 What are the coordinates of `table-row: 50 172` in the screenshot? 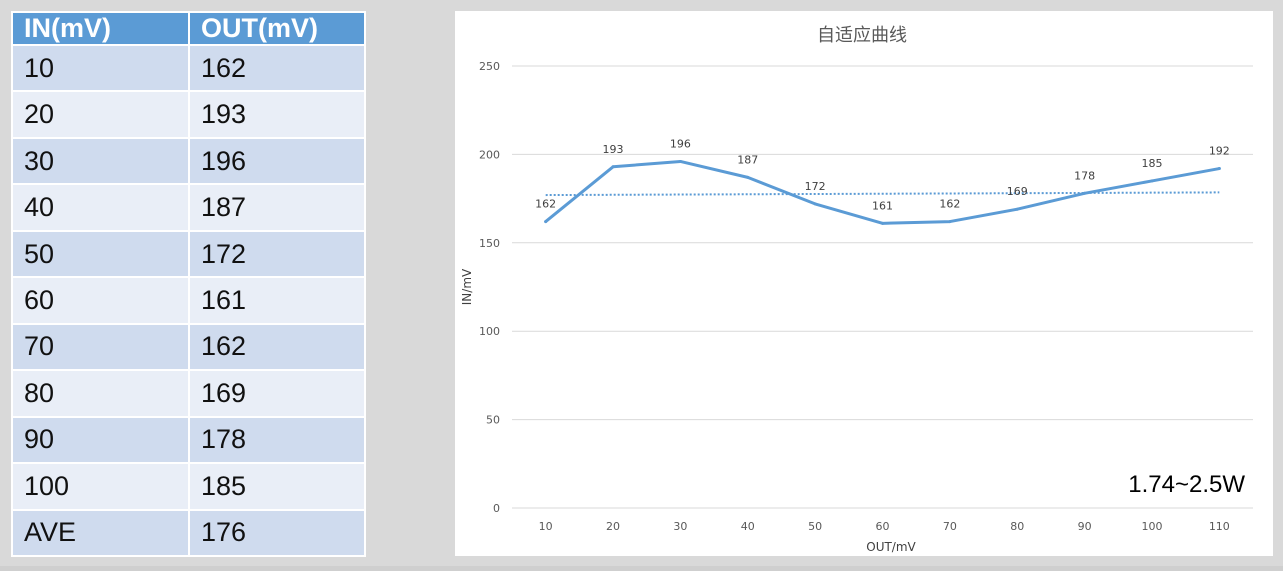 It's located at (188, 254).